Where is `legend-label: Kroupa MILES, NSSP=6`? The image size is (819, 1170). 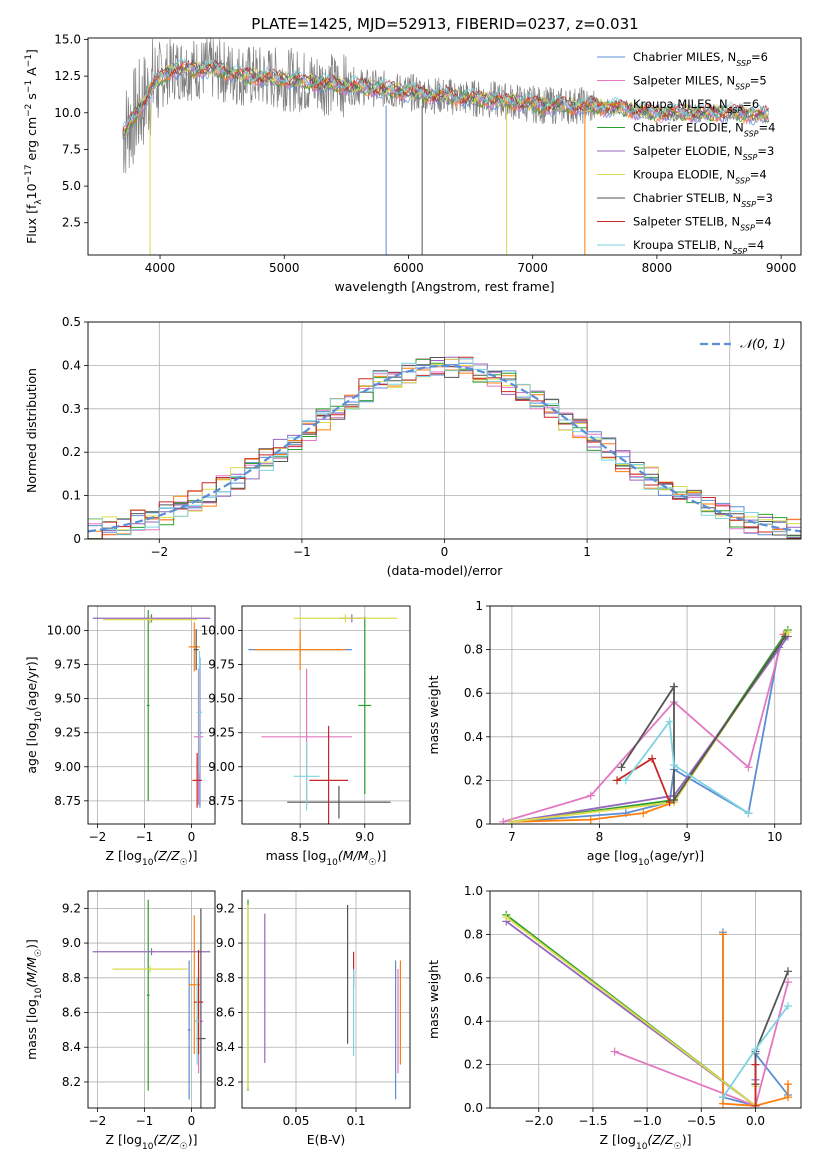 legend-label: Kroupa MILES, NSSP=6 is located at coordinates (696, 106).